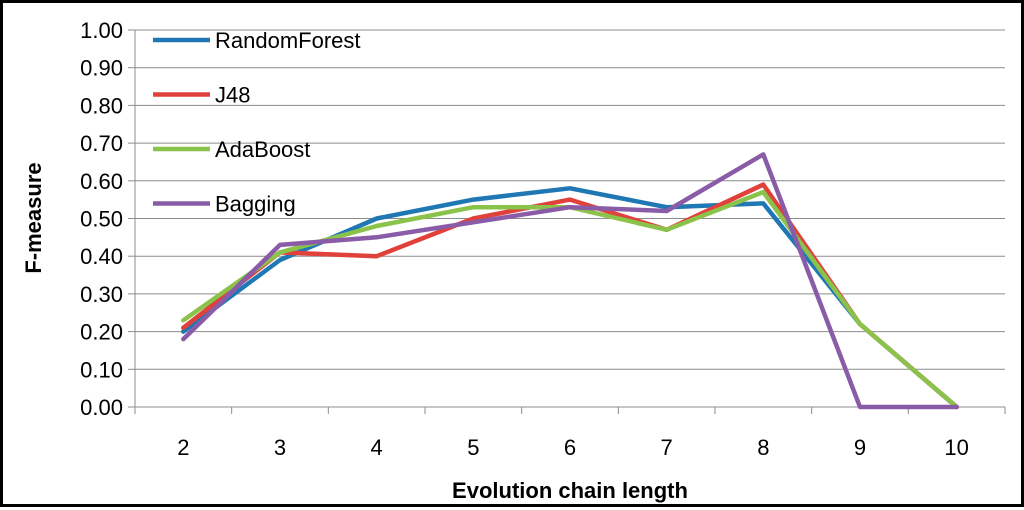 Image resolution: width=1024 pixels, height=510 pixels. What do you see at coordinates (262, 149) in the screenshot?
I see `legend-label: AdaBoost` at bounding box center [262, 149].